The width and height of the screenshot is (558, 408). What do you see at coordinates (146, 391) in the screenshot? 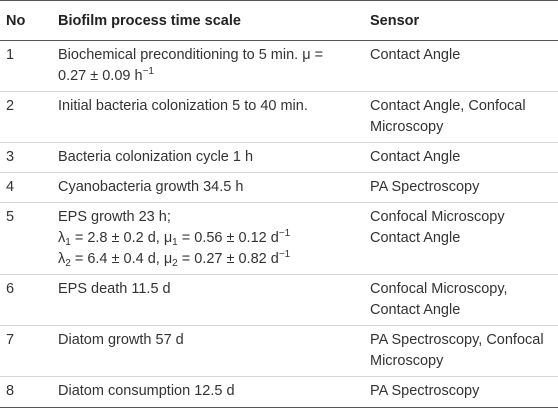
I see `process-line: Diatom consumption 12.5 d` at bounding box center [146, 391].